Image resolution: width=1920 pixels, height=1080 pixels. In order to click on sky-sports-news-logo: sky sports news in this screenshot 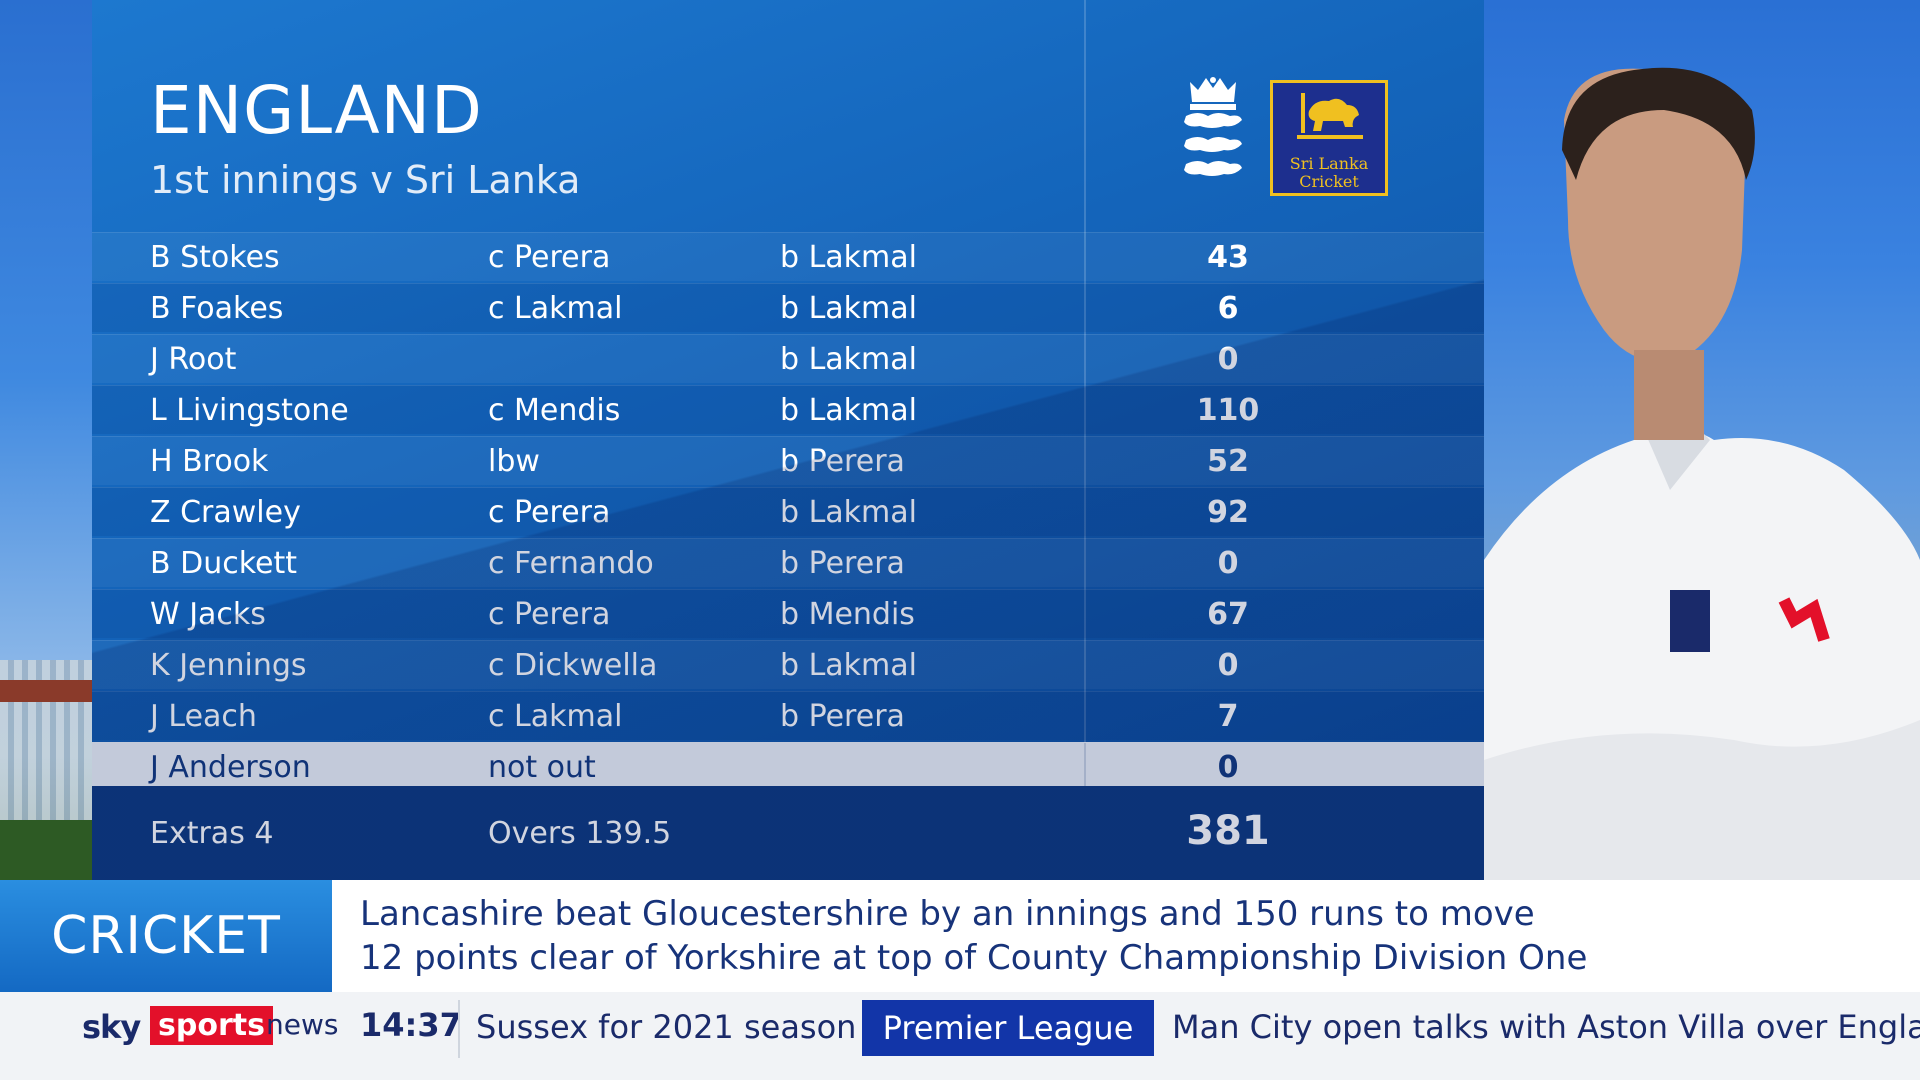, I will do `click(217, 1030)`.